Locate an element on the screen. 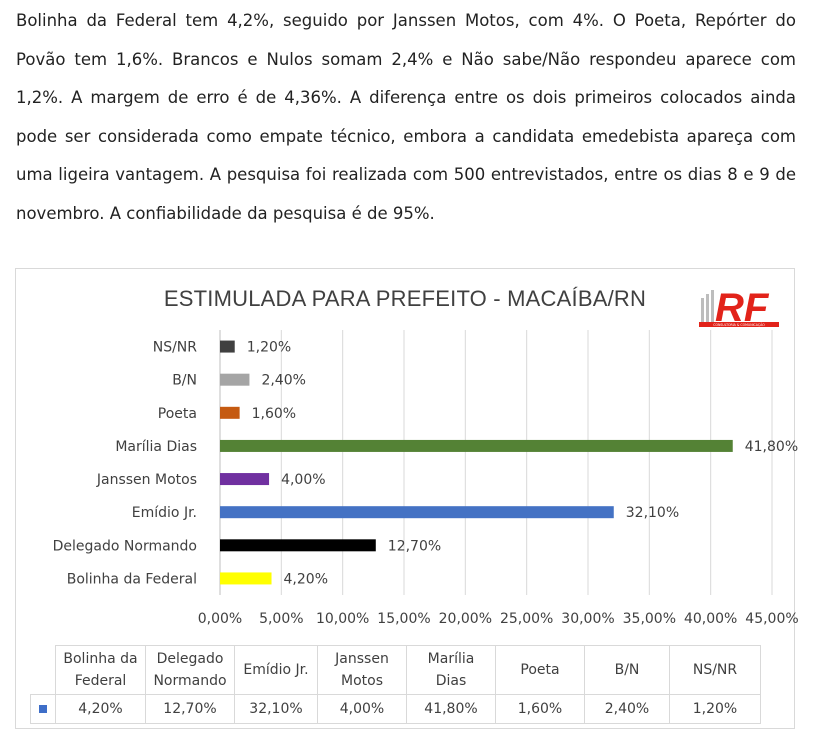 This screenshot has height=729, width=817. x-tick-label: 25,00% is located at coordinates (526, 619).